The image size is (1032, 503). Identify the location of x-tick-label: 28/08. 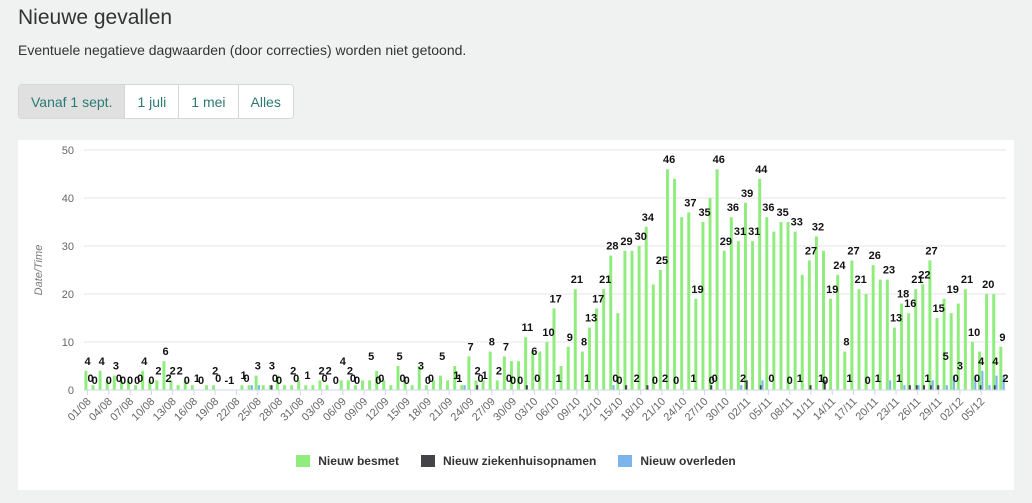
(271, 410).